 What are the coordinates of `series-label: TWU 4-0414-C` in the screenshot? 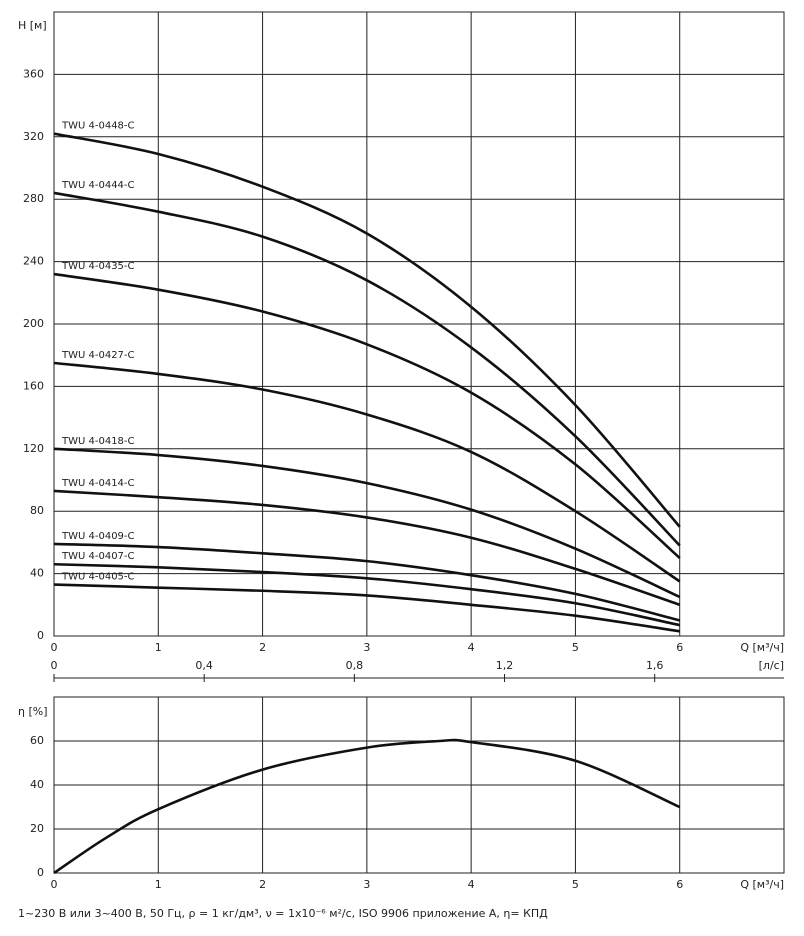 It's located at (98, 483).